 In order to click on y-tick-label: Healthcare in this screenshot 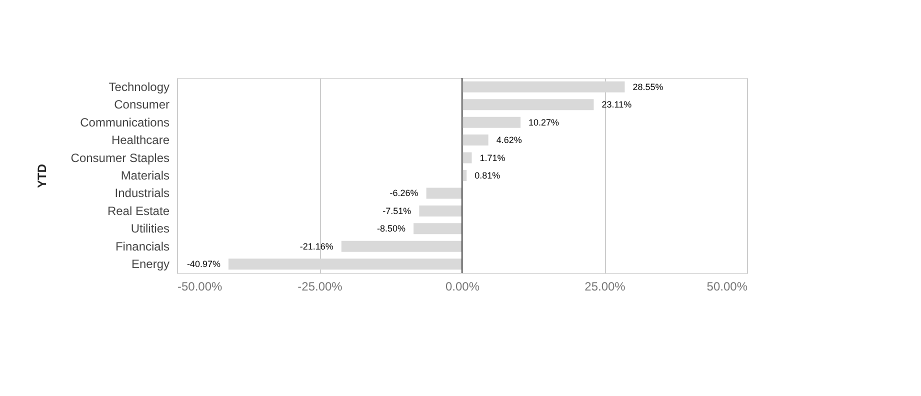, I will do `click(140, 140)`.